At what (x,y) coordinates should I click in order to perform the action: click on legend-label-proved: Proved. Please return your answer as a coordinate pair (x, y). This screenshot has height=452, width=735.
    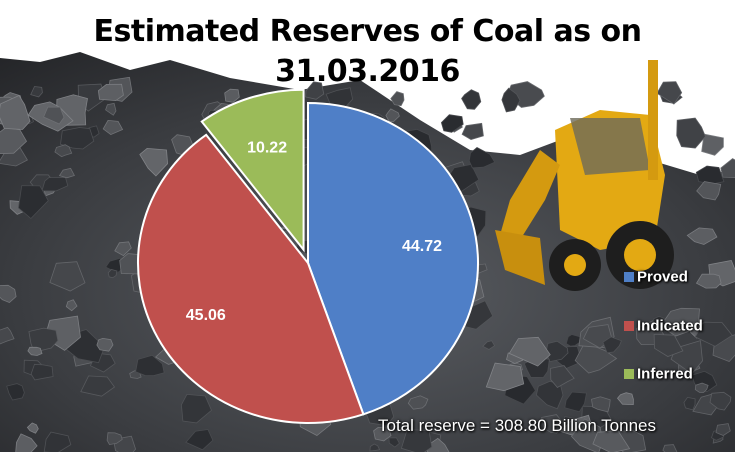
    Looking at the image, I should click on (662, 277).